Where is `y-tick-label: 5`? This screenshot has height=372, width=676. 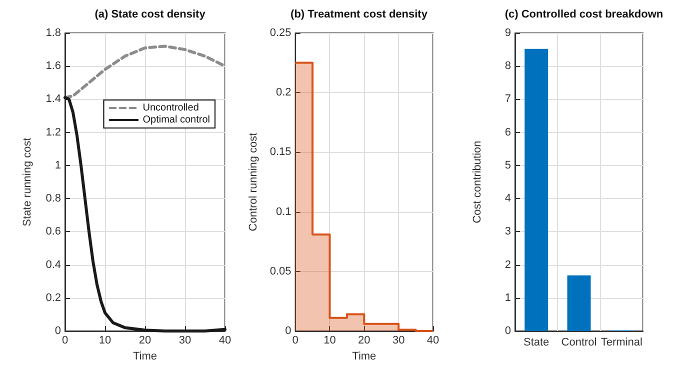
y-tick-label: 5 is located at coordinates (507, 165).